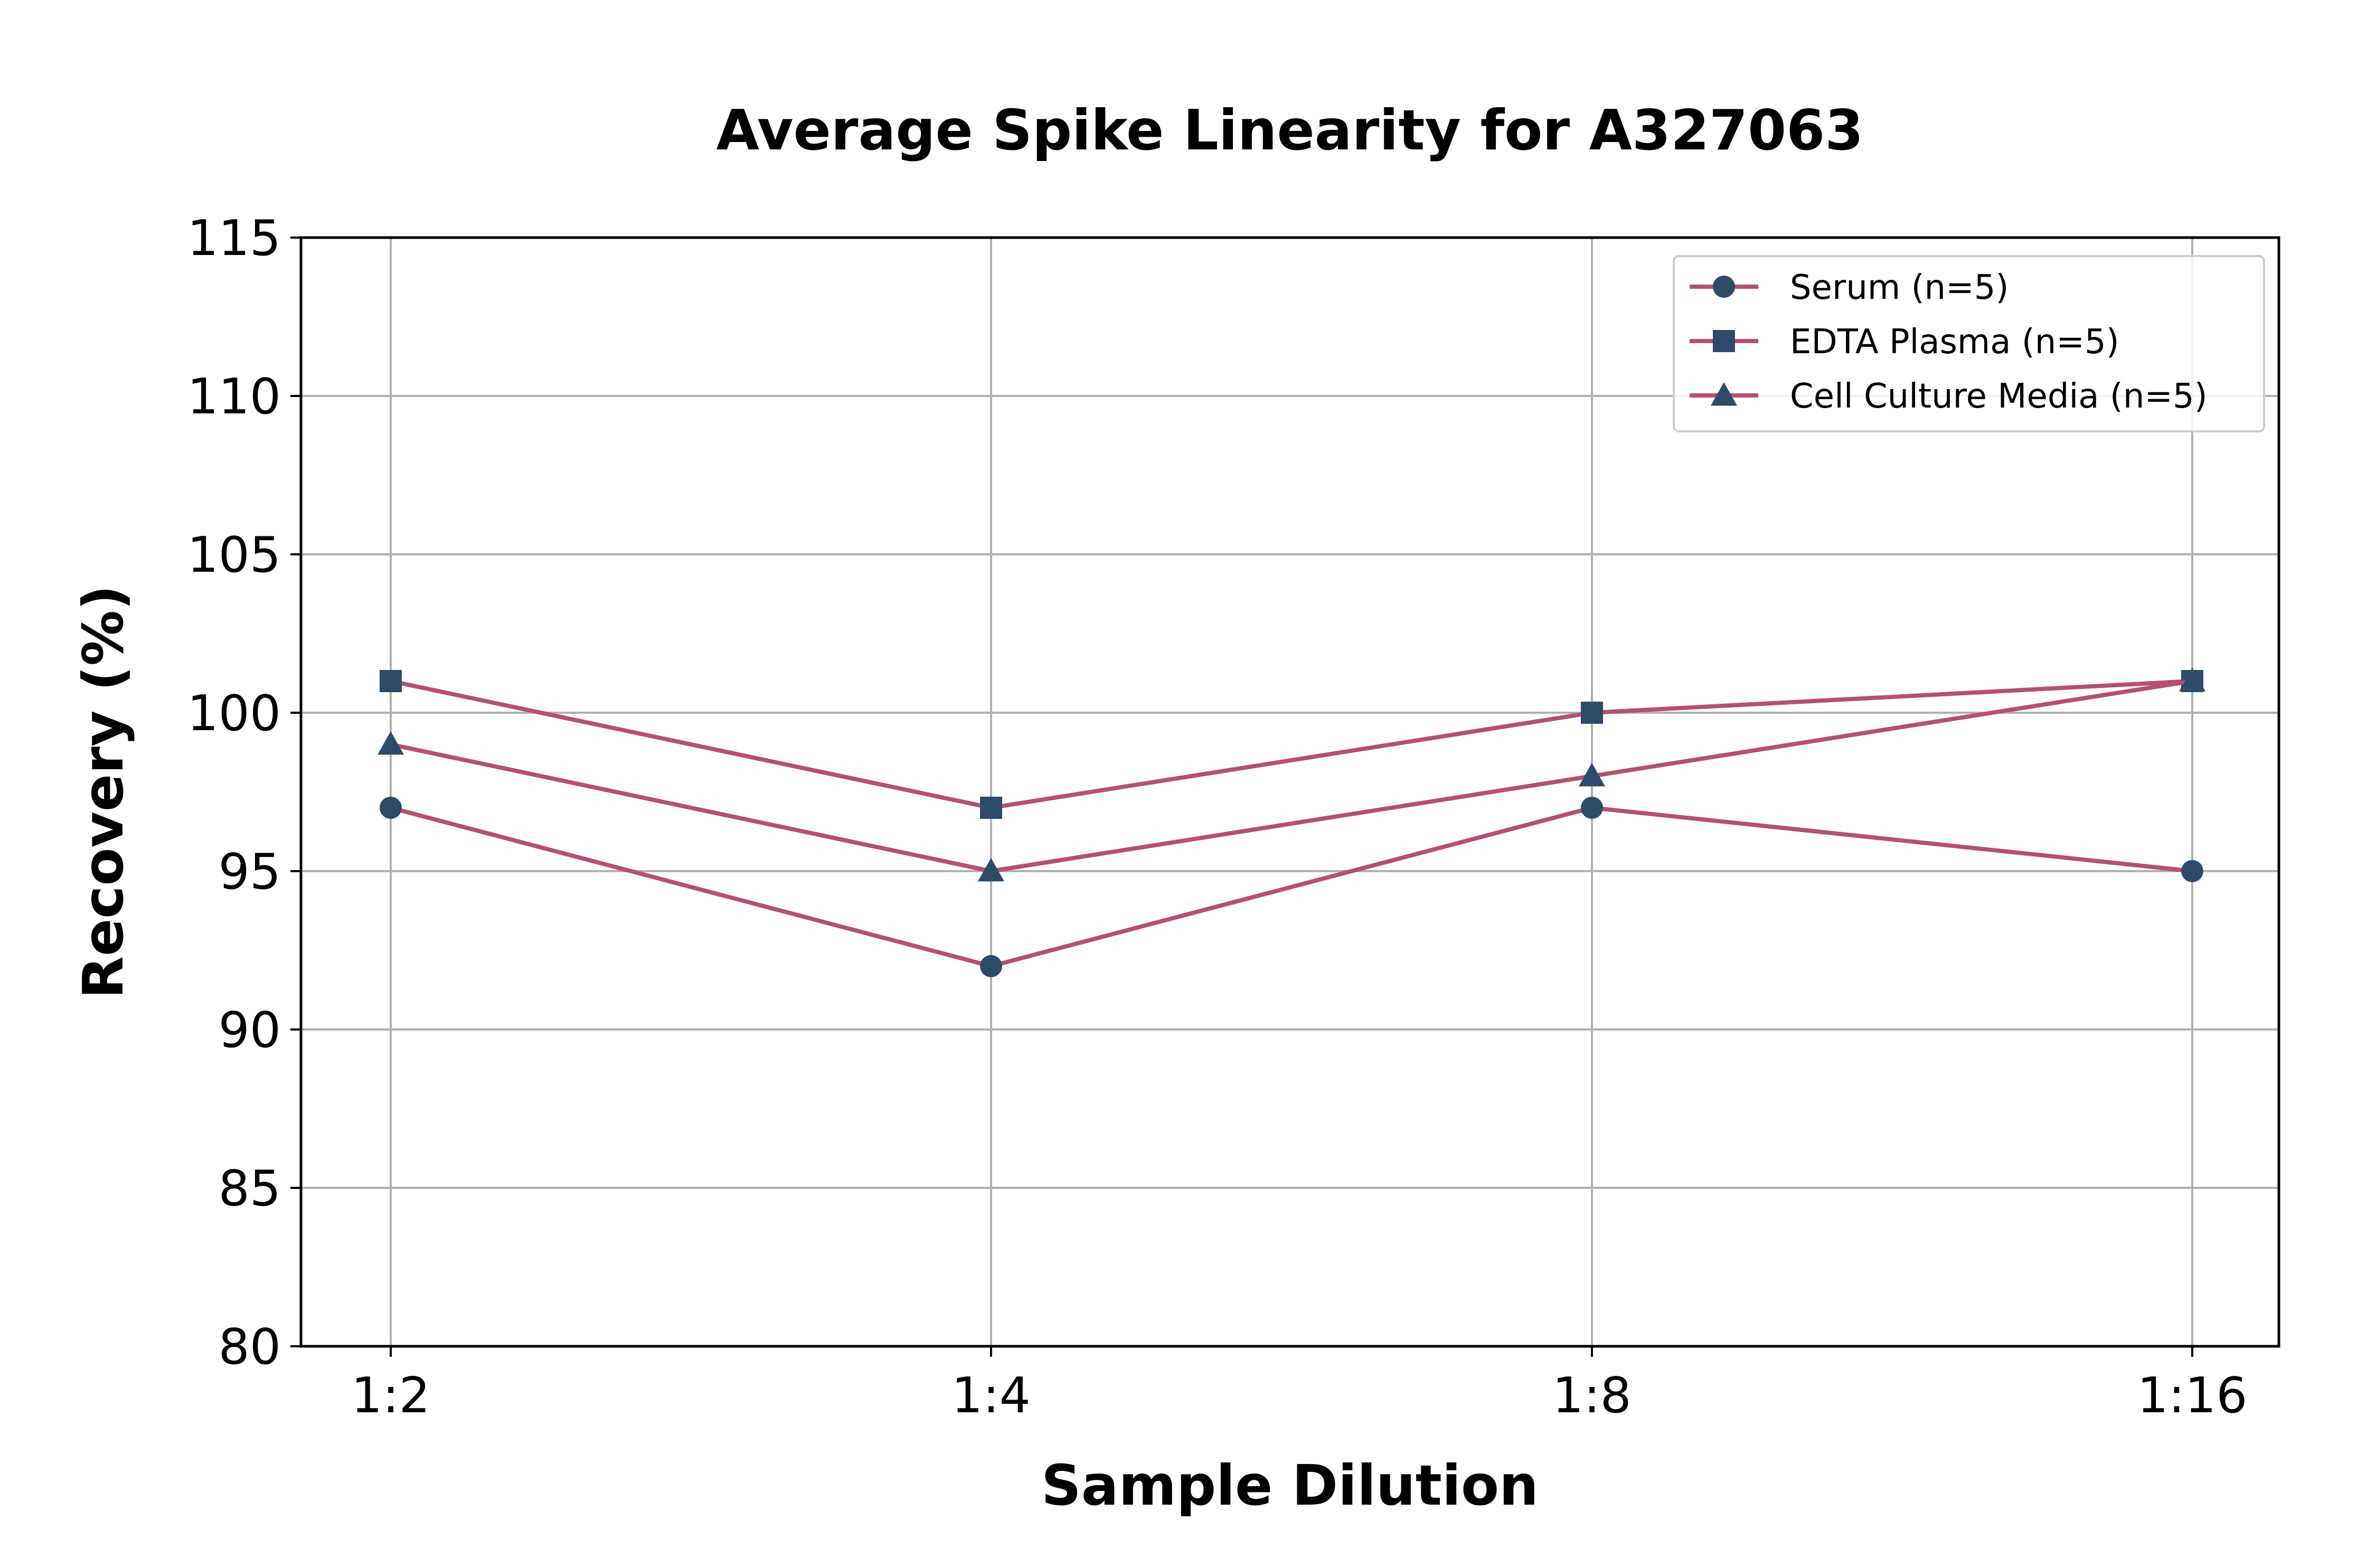 The image size is (2376, 1568). I want to click on x-tick-label: 1:4, so click(991, 1395).